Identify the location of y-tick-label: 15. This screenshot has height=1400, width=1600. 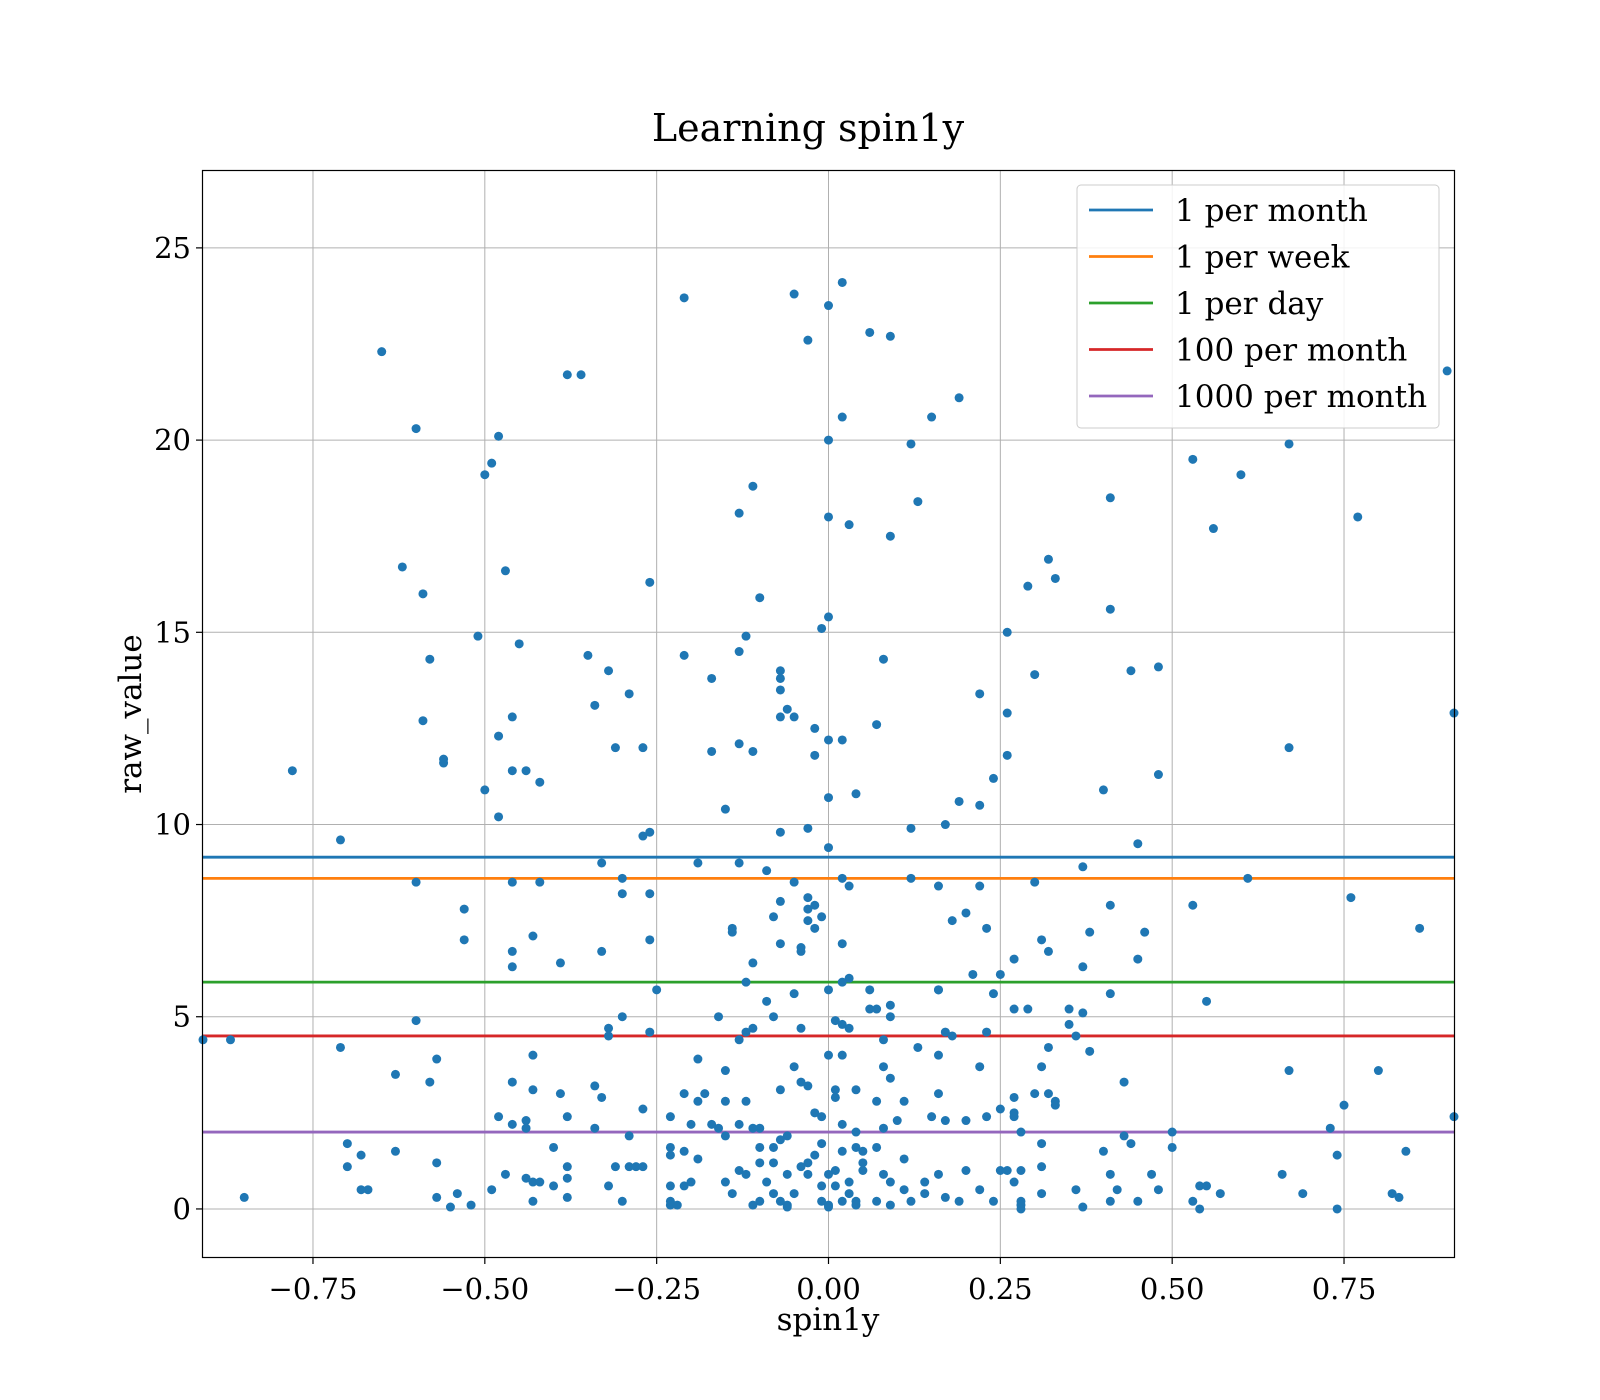
(172, 632).